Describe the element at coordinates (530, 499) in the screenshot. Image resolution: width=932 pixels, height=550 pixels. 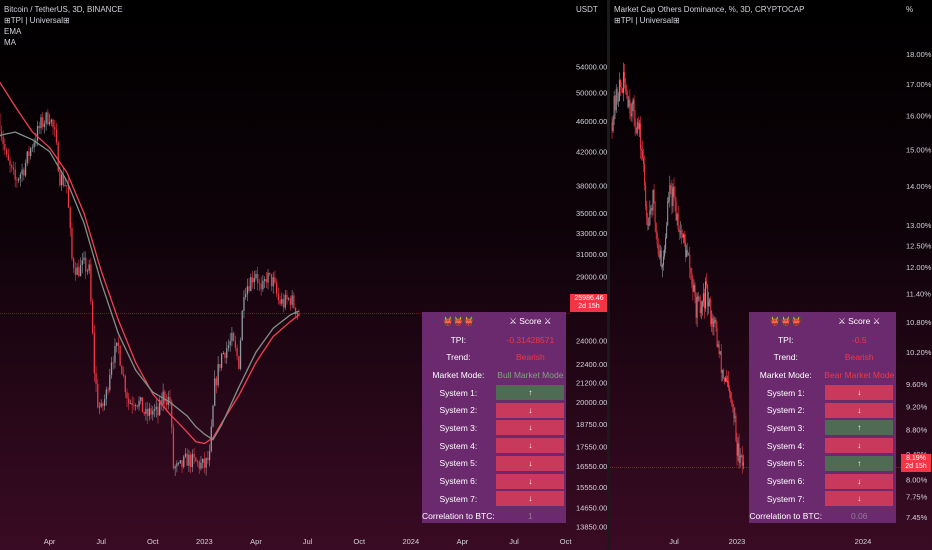
I see `btc-system-7-cell: ↓` at that location.